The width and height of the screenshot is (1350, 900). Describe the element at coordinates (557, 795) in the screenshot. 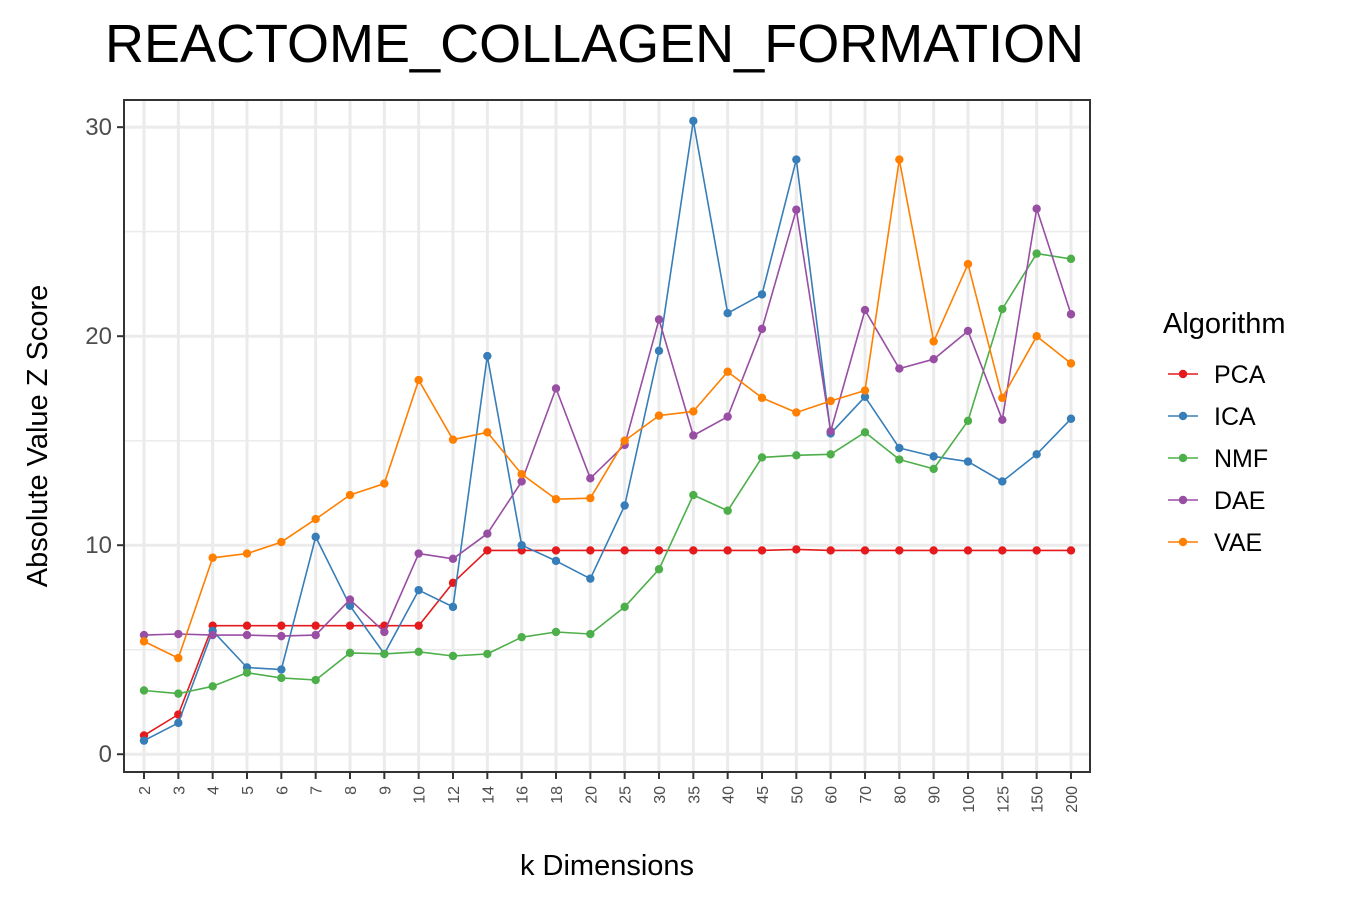

I see `x-tick-label: 18` at that location.